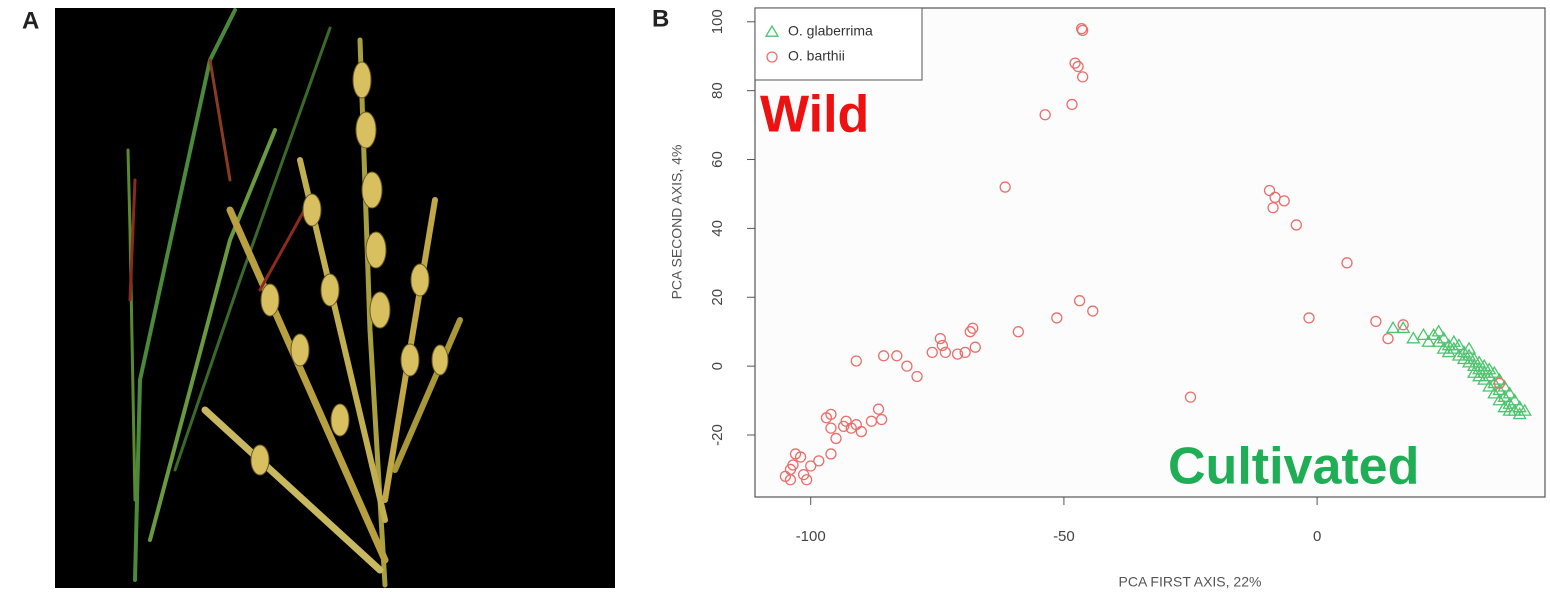 The width and height of the screenshot is (1550, 598). I want to click on x-axis-title: PCA FIRST AXIS, 22%, so click(1190, 582).